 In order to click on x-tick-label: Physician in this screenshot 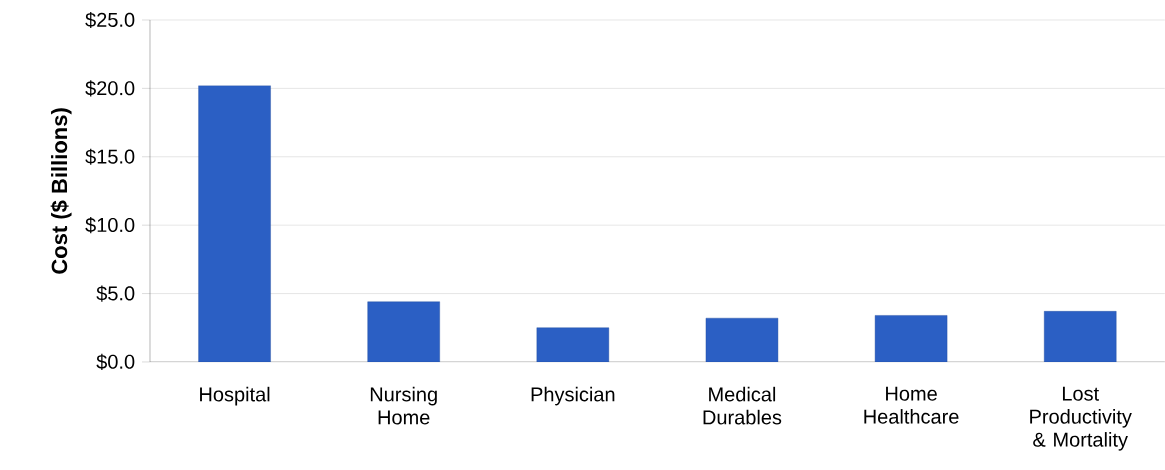, I will do `click(573, 396)`.